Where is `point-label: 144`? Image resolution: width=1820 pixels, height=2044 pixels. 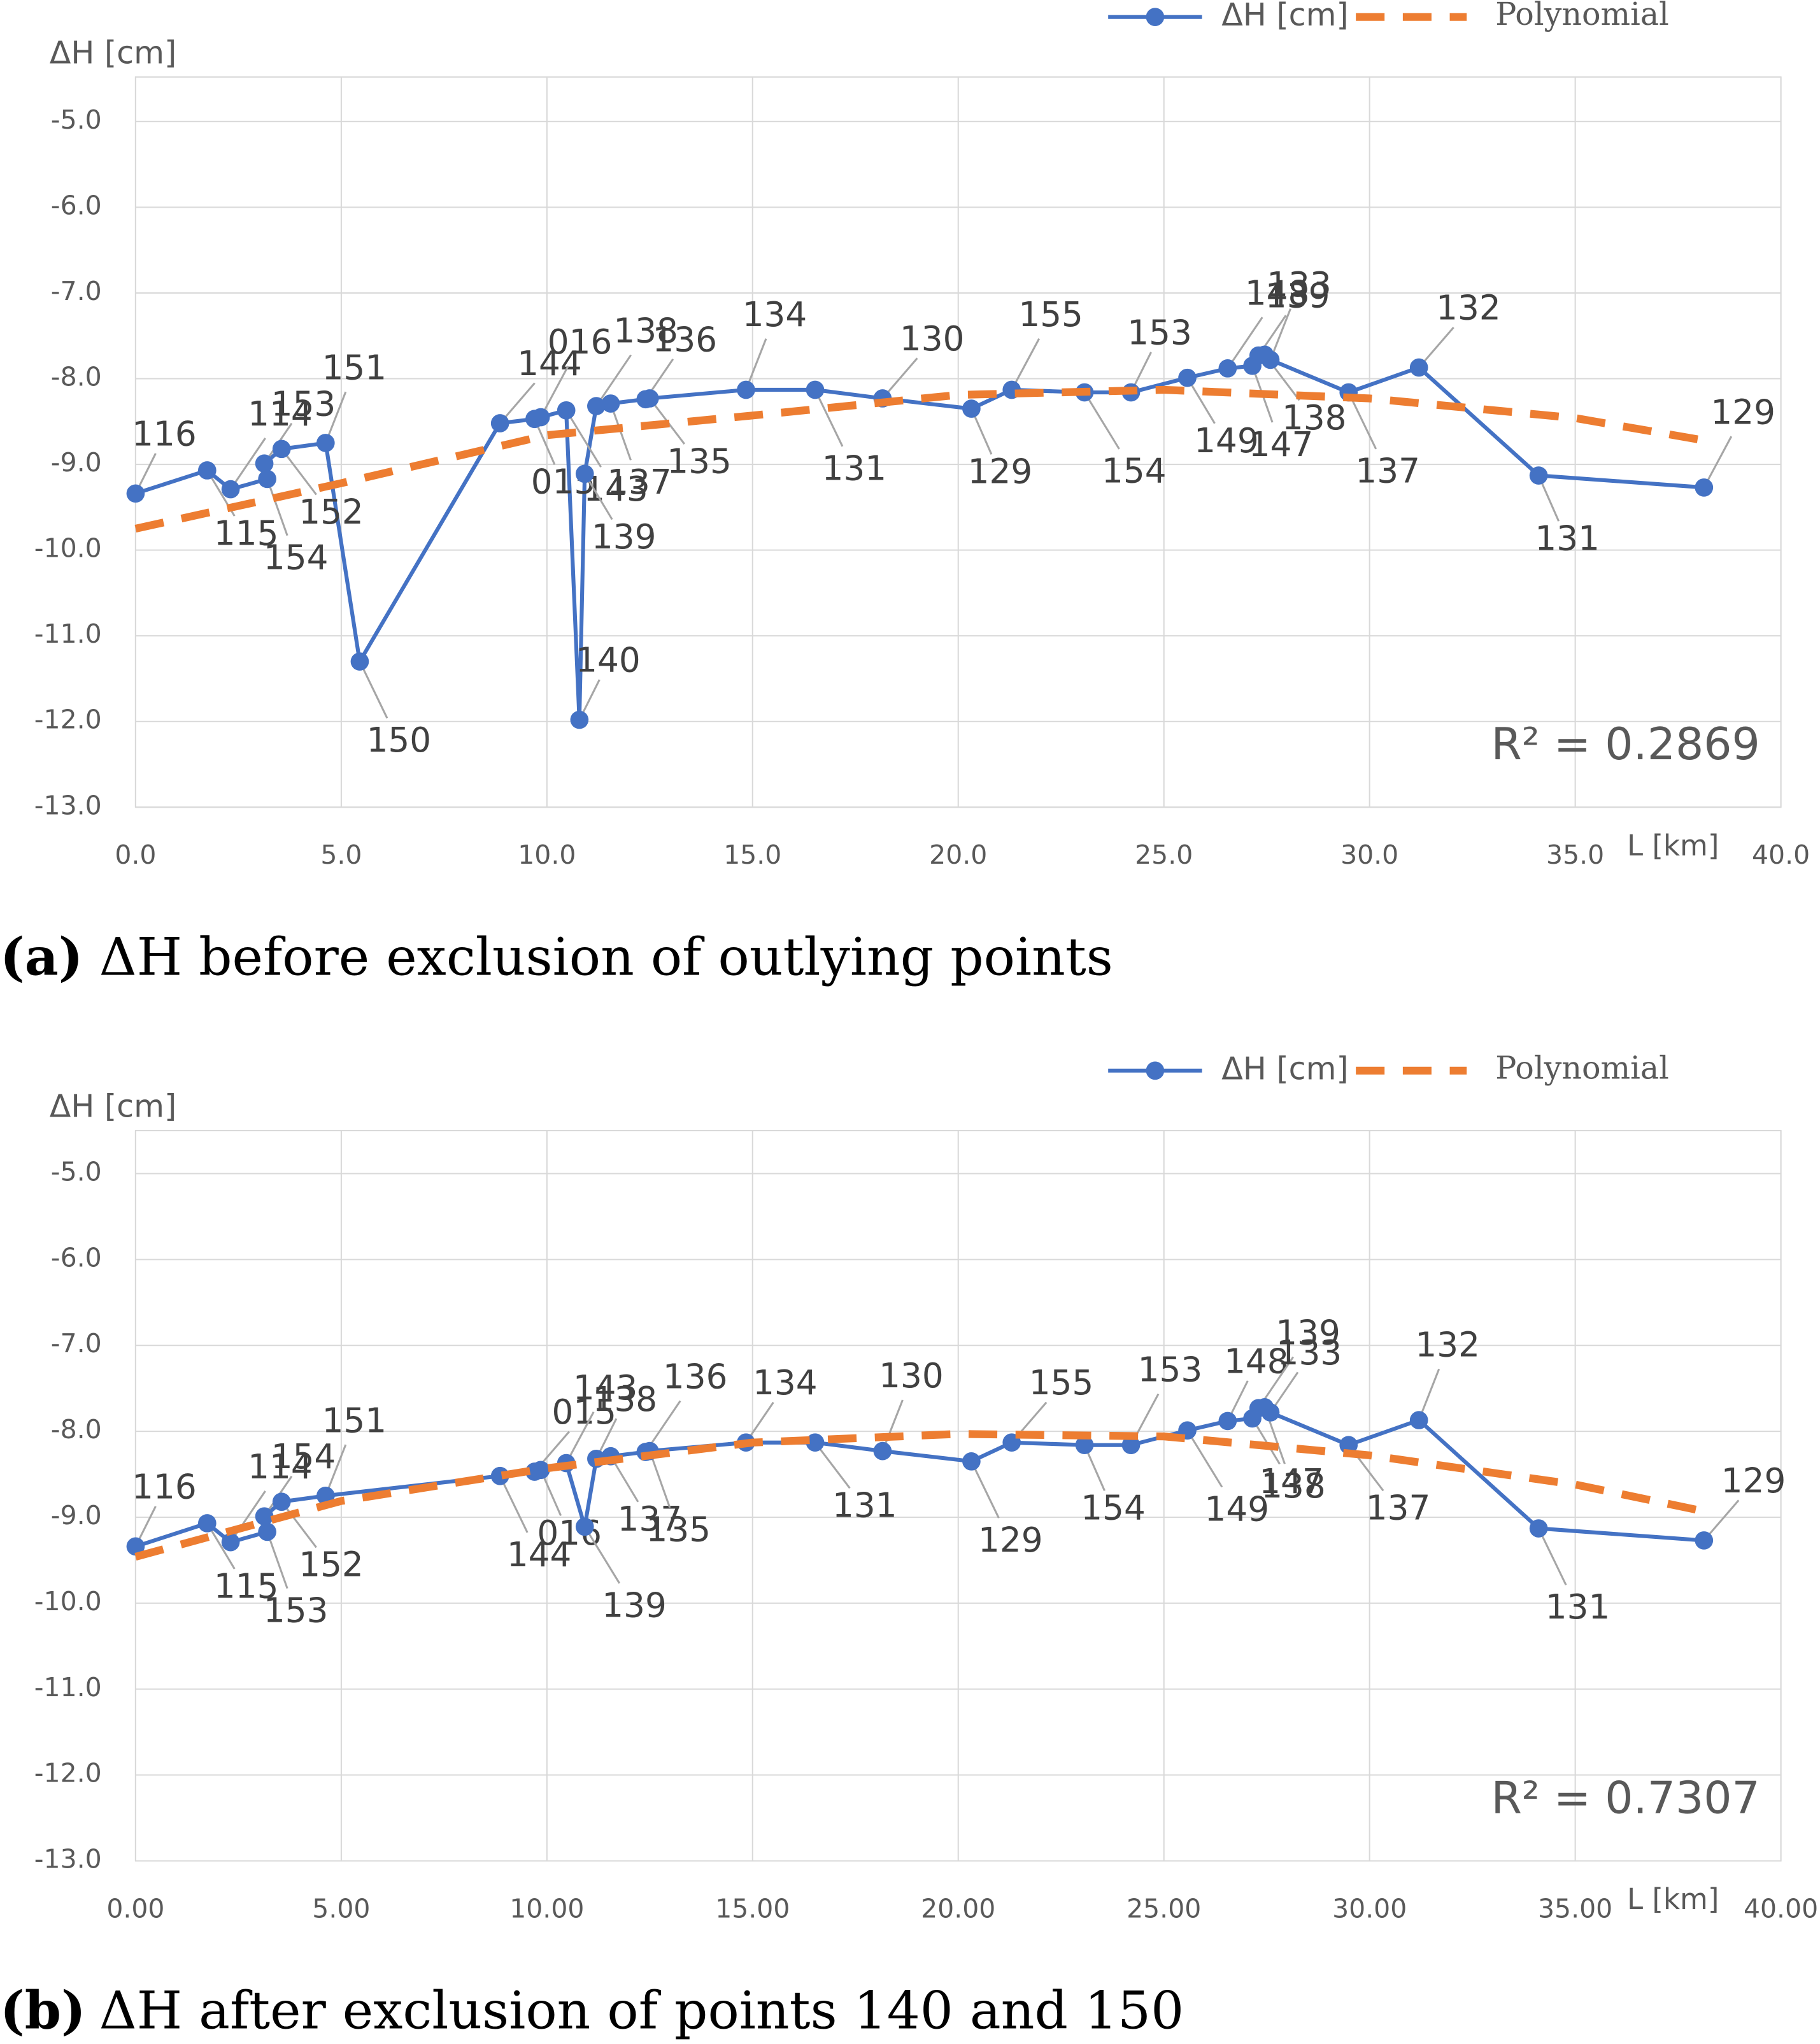
point-label: 144 is located at coordinates (549, 363).